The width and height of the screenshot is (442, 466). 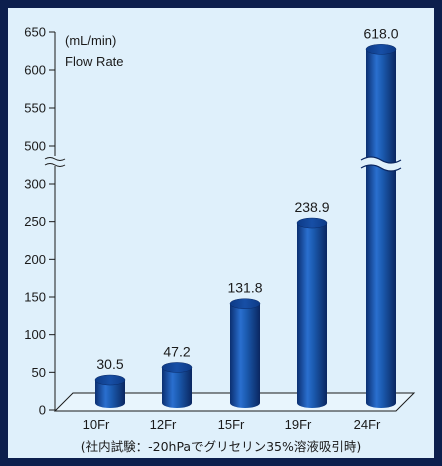 What do you see at coordinates (35, 334) in the screenshot?
I see `y-tick-label: 100` at bounding box center [35, 334].